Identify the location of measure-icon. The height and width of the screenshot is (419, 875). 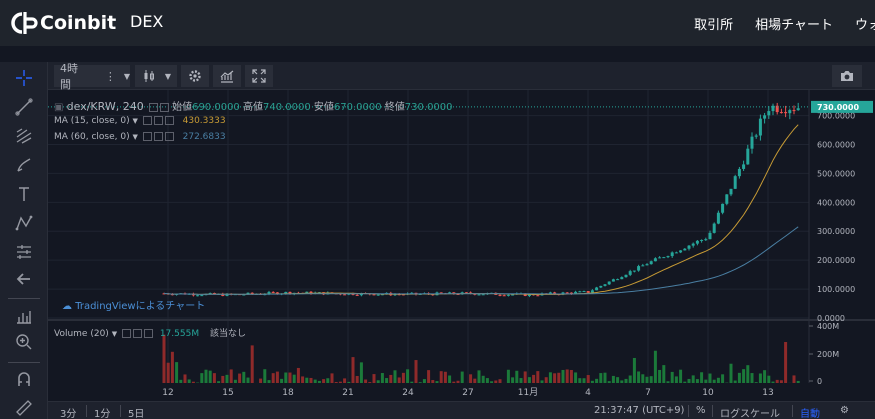
(24, 316).